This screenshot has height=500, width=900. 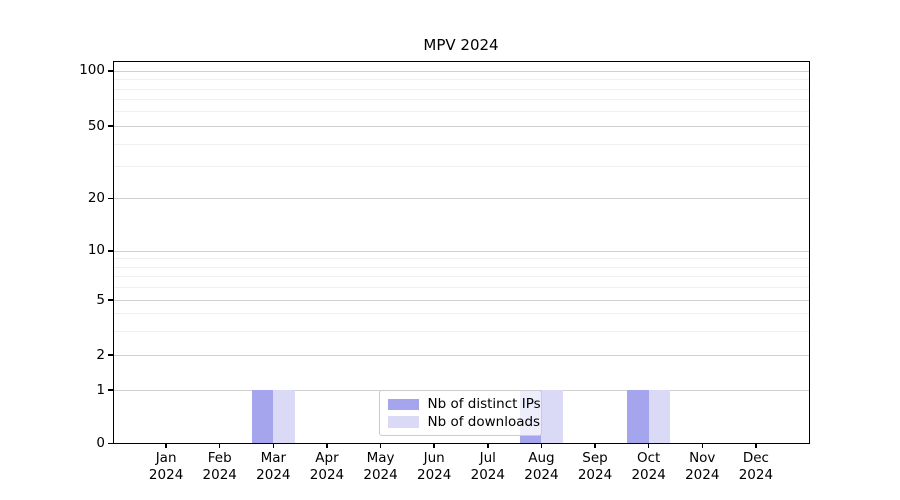 I want to click on y-tick-label: 100, so click(x=92, y=70).